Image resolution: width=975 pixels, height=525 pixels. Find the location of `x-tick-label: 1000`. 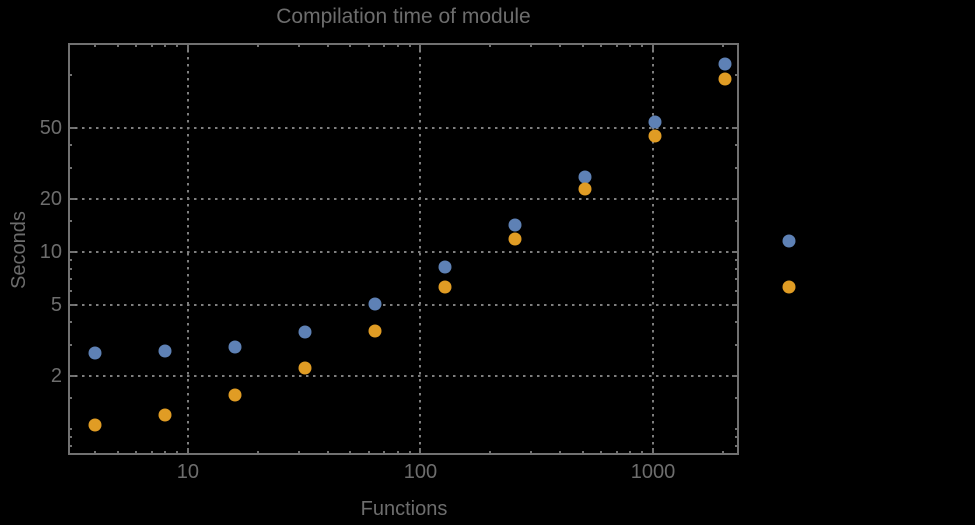

x-tick-label: 1000 is located at coordinates (653, 472).